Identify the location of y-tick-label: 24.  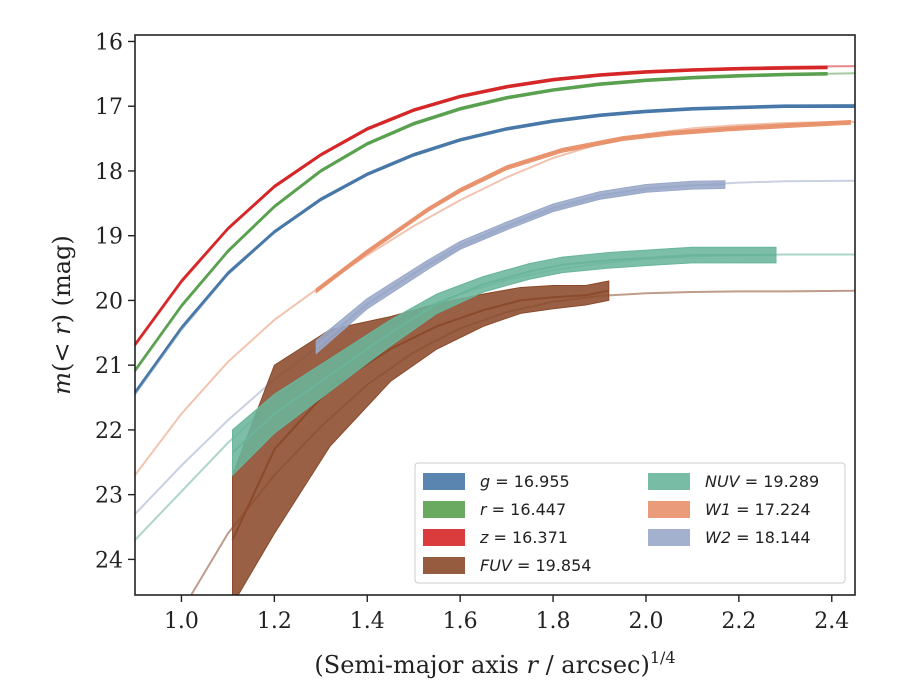
(109, 560).